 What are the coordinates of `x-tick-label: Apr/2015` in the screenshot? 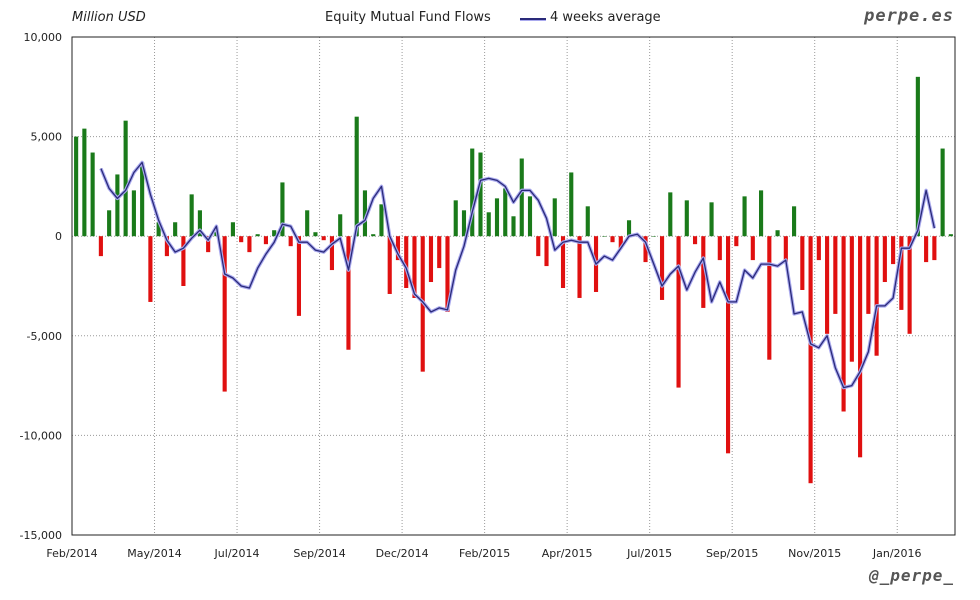 It's located at (567, 553).